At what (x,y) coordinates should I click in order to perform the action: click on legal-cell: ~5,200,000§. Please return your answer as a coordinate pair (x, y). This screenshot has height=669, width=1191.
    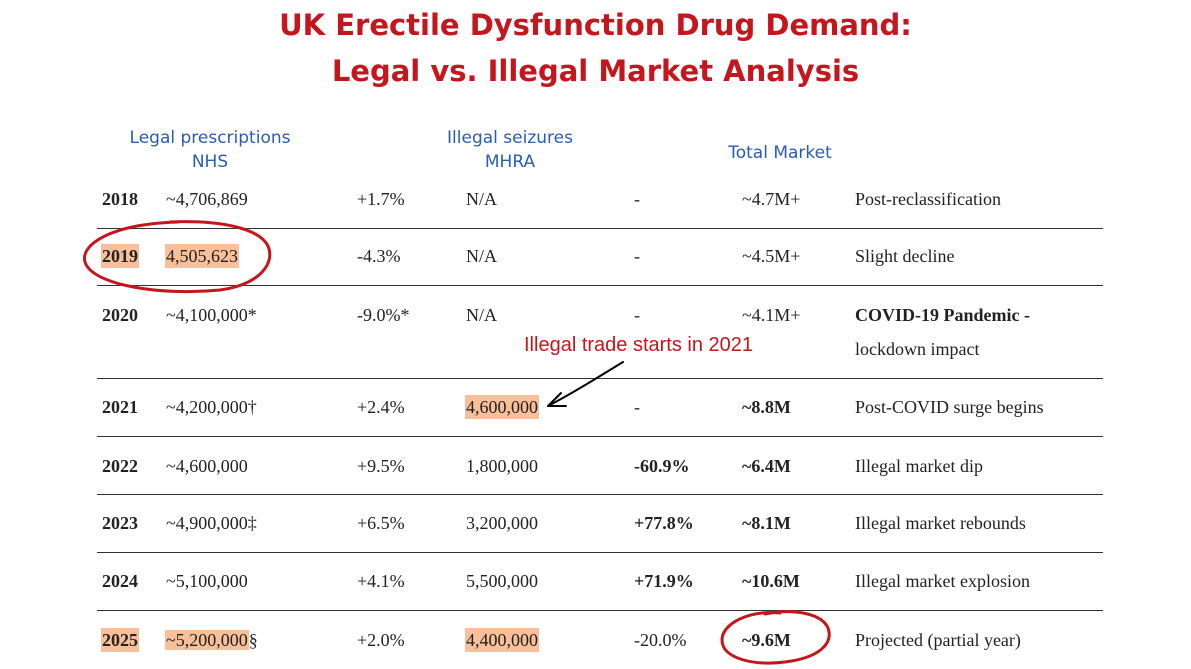
    Looking at the image, I should click on (211, 640).